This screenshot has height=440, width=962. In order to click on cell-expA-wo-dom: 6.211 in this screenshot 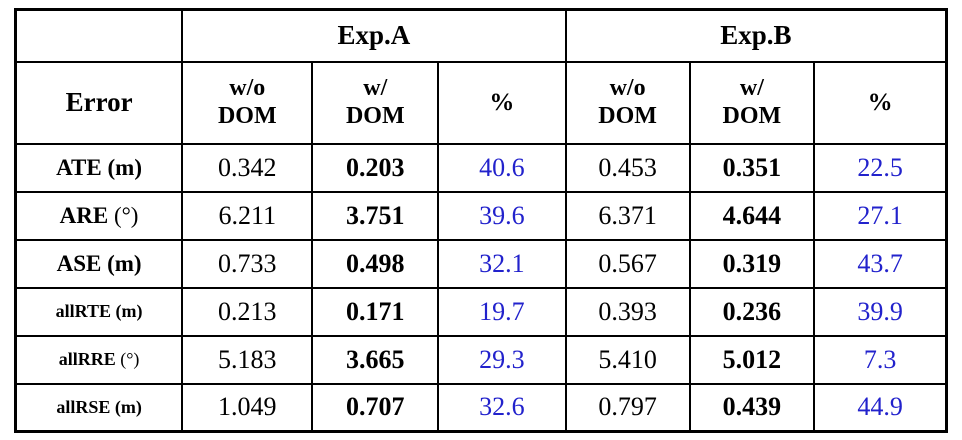, I will do `click(247, 215)`.